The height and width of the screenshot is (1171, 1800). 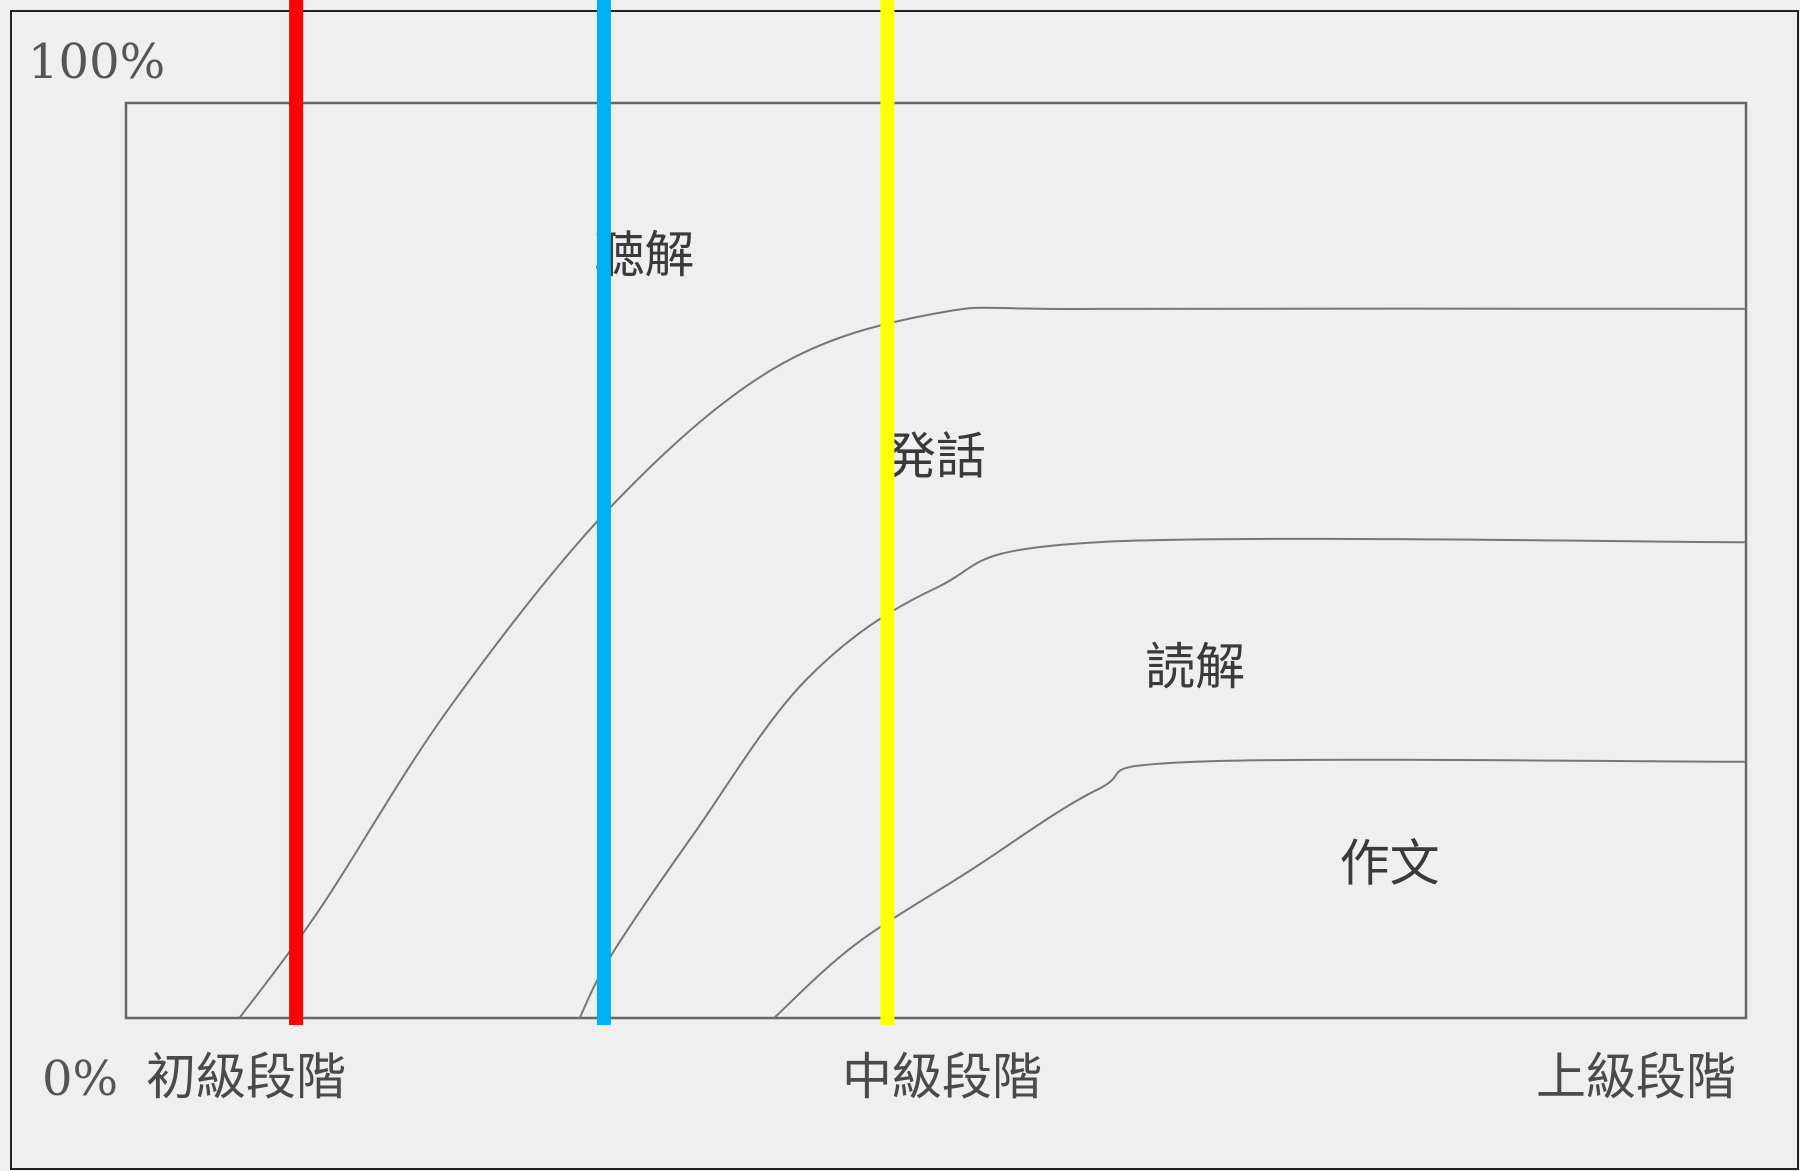 What do you see at coordinates (246, 1077) in the screenshot?
I see `x-tick-label-beginner: 初級段階` at bounding box center [246, 1077].